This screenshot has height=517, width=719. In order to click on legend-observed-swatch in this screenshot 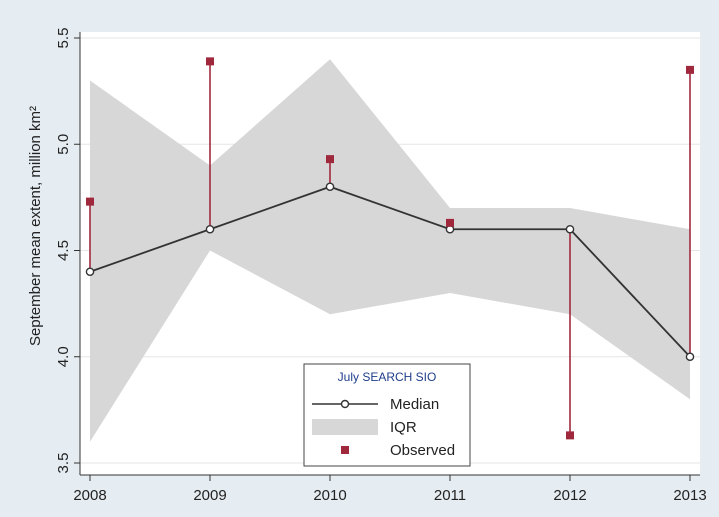, I will do `click(345, 450)`.